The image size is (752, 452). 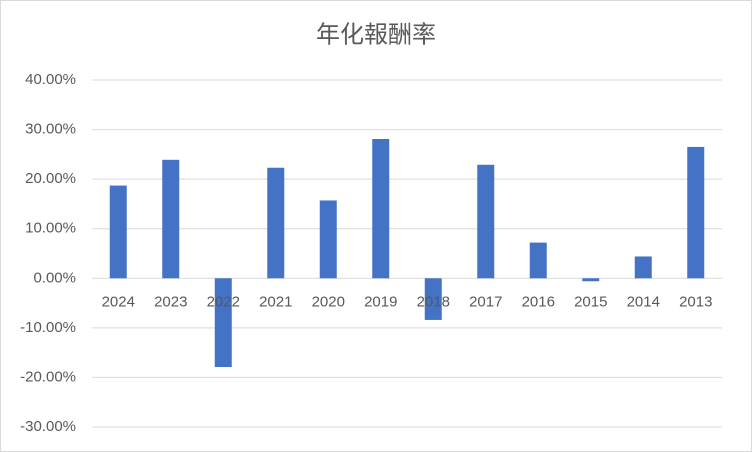 What do you see at coordinates (50, 178) in the screenshot?
I see `y-tick-label: 20.00%` at bounding box center [50, 178].